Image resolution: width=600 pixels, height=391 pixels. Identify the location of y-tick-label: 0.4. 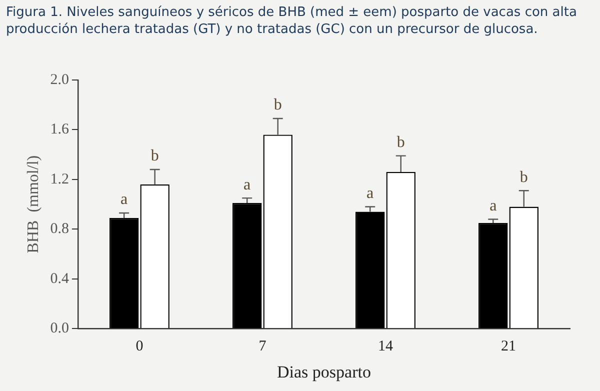
(60, 278).